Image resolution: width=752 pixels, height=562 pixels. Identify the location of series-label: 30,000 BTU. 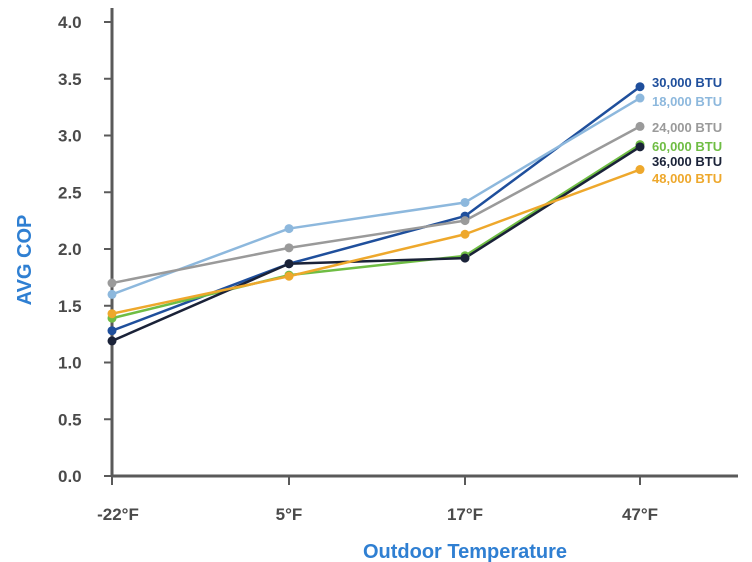
(687, 82).